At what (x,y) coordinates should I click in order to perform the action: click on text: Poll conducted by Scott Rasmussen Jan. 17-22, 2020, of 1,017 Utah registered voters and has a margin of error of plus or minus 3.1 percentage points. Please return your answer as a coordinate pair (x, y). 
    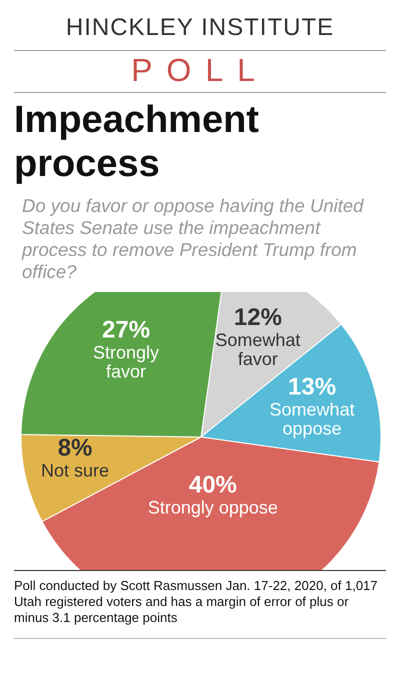
    Looking at the image, I should click on (196, 602).